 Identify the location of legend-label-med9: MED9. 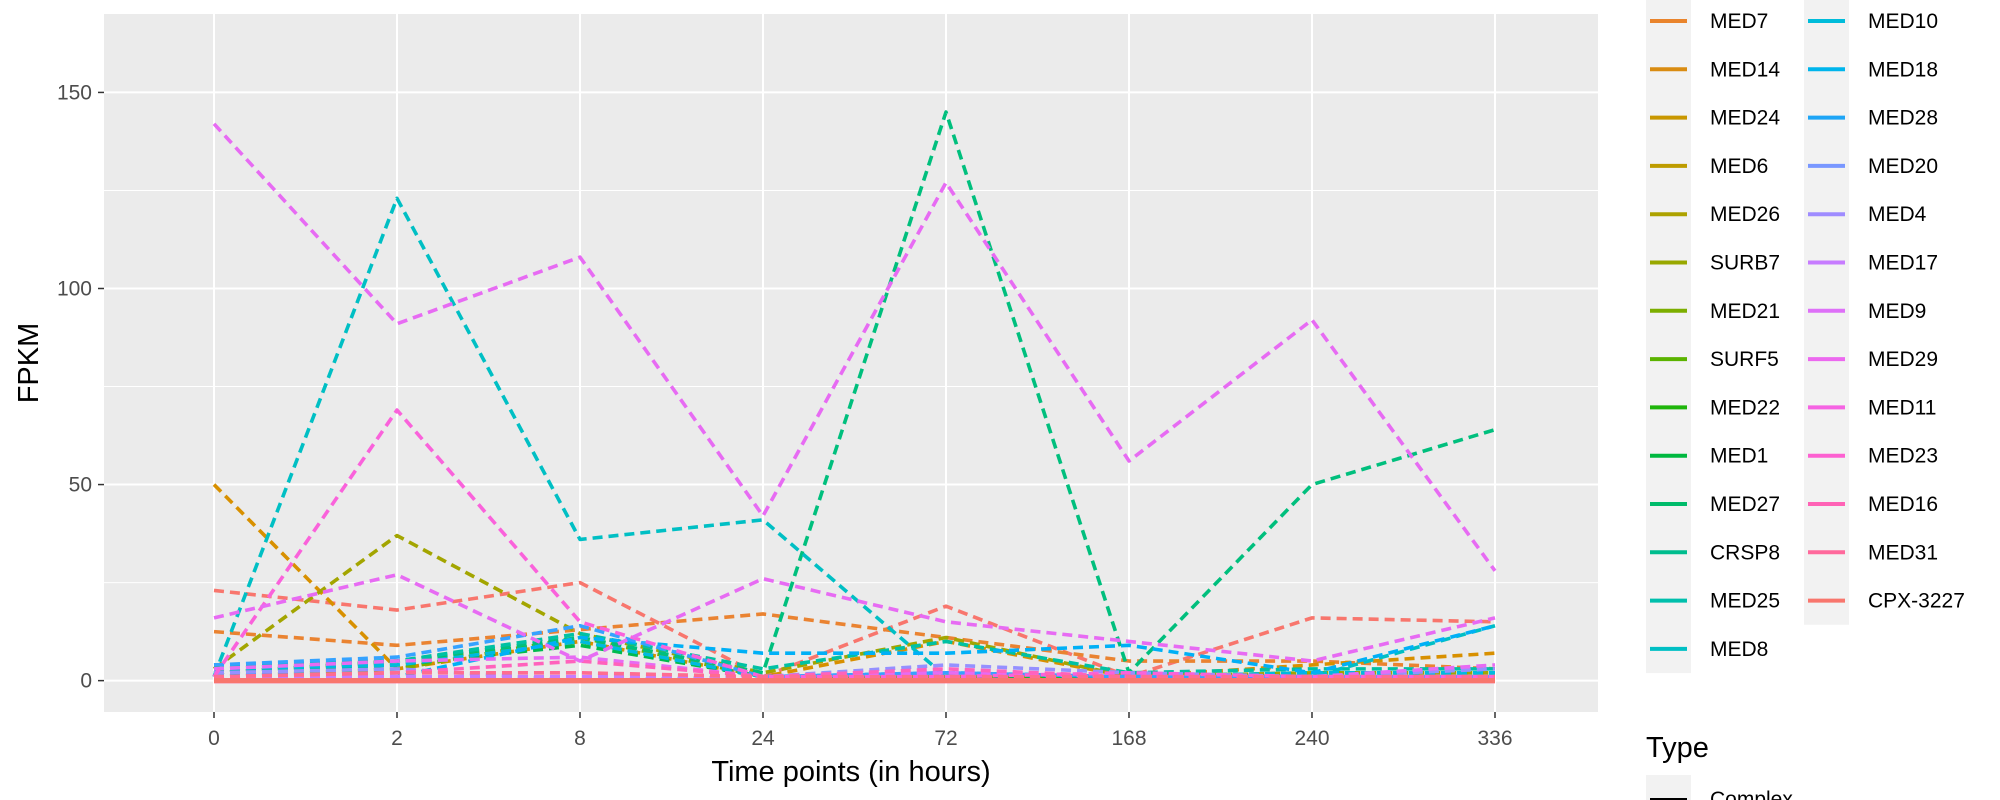
(1897, 311).